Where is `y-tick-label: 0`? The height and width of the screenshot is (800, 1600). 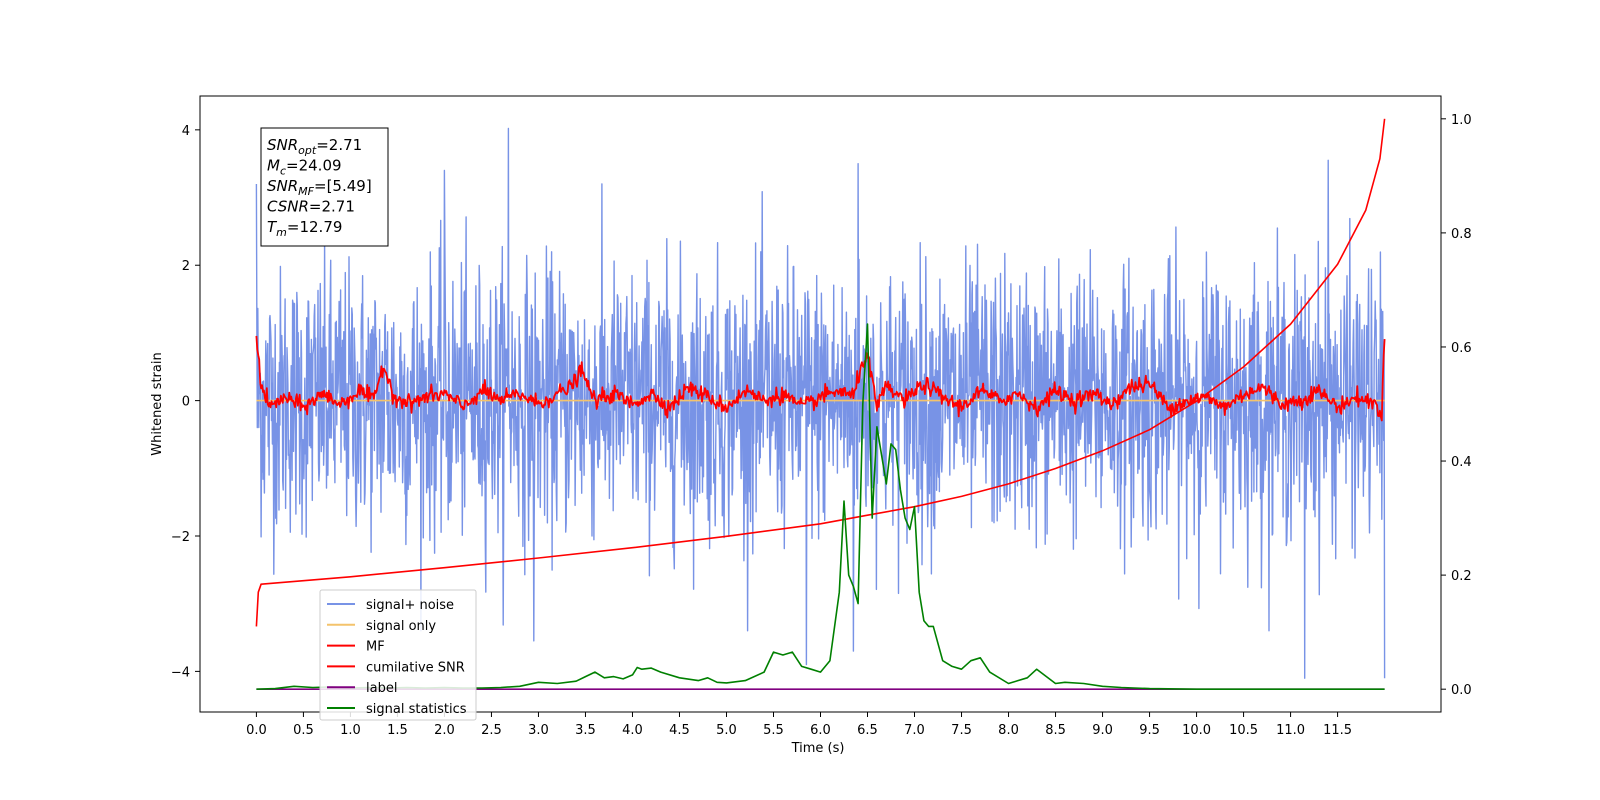
y-tick-label: 0 is located at coordinates (186, 402).